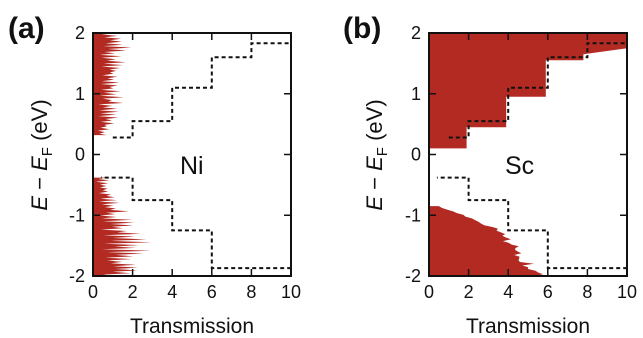 Image resolution: width=643 pixels, height=338 pixels. What do you see at coordinates (192, 326) in the screenshot?
I see `panel-a-x-title: Transmission` at bounding box center [192, 326].